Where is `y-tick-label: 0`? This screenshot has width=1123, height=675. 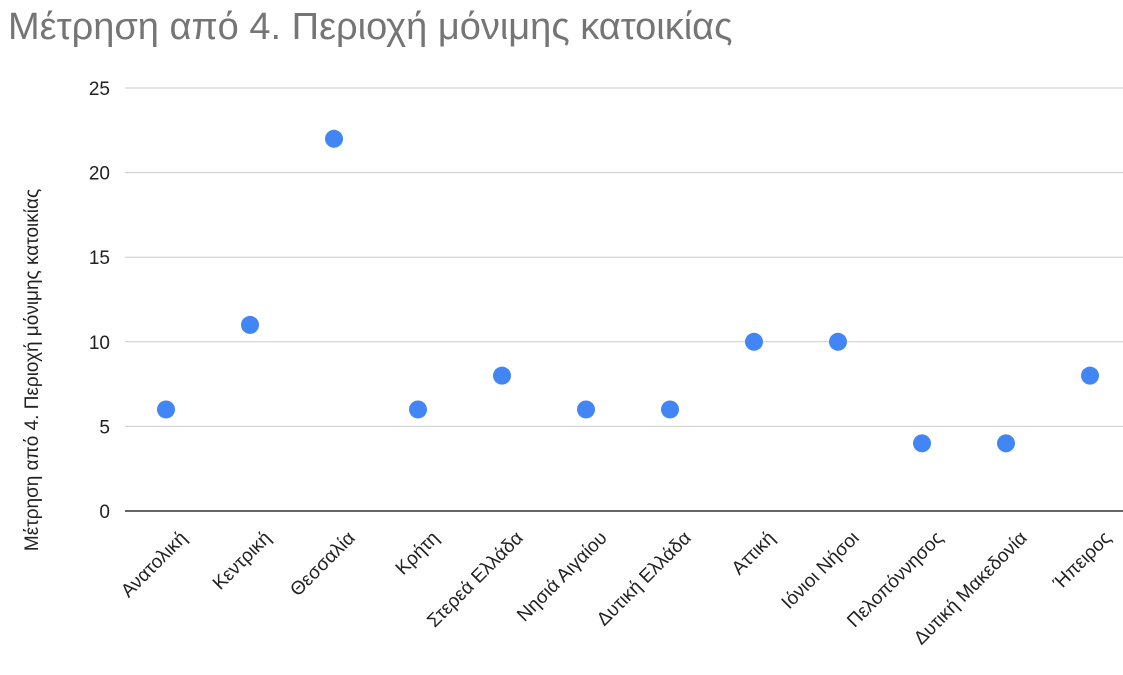
y-tick-label: 0 is located at coordinates (104, 512).